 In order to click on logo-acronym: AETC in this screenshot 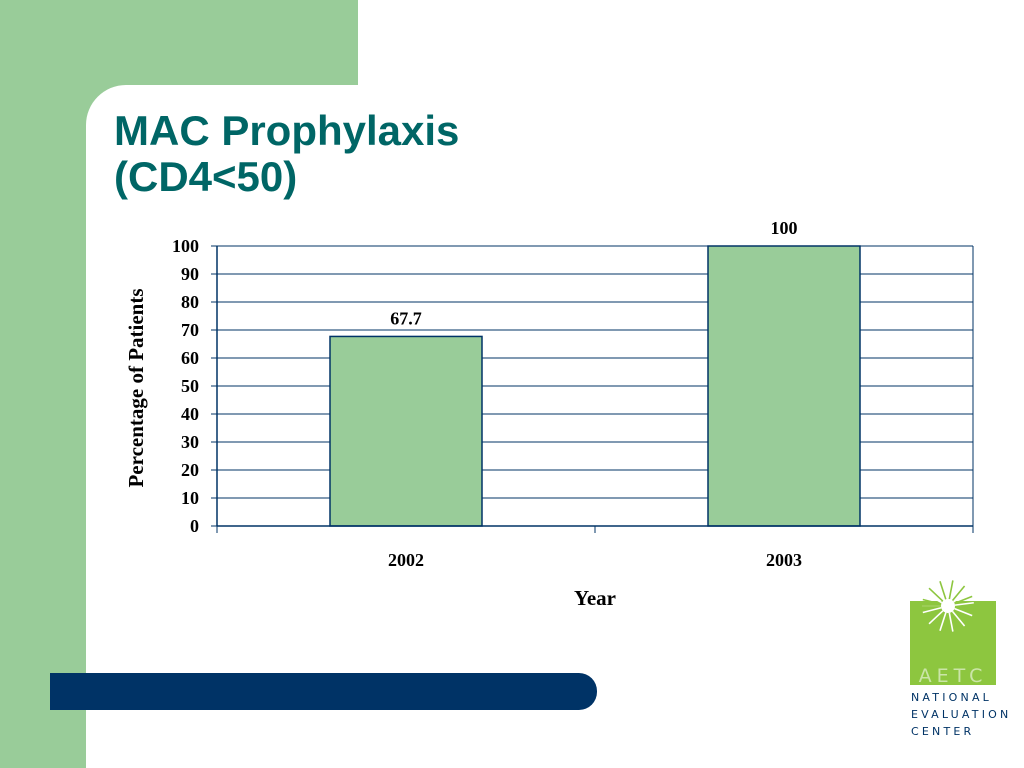, I will do `click(953, 676)`.